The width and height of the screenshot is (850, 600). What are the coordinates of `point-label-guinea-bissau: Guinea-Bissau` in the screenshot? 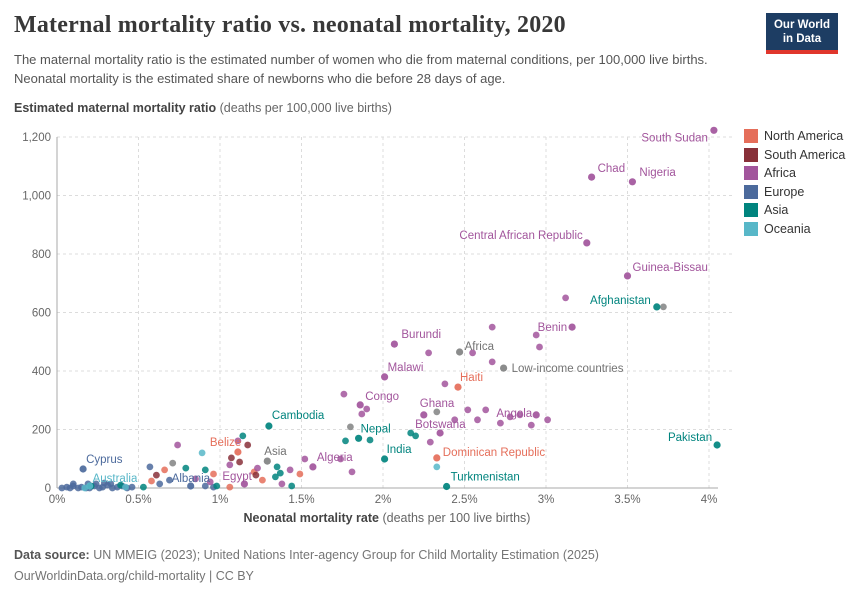 It's located at (670, 268).